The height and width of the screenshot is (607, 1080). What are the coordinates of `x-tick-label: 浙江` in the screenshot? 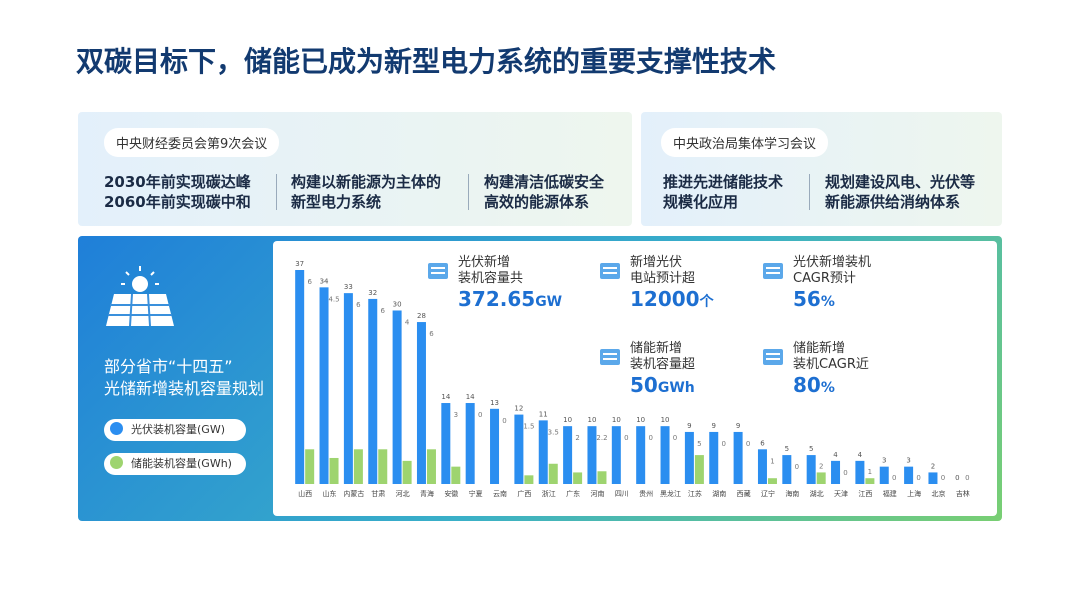 It's located at (549, 493).